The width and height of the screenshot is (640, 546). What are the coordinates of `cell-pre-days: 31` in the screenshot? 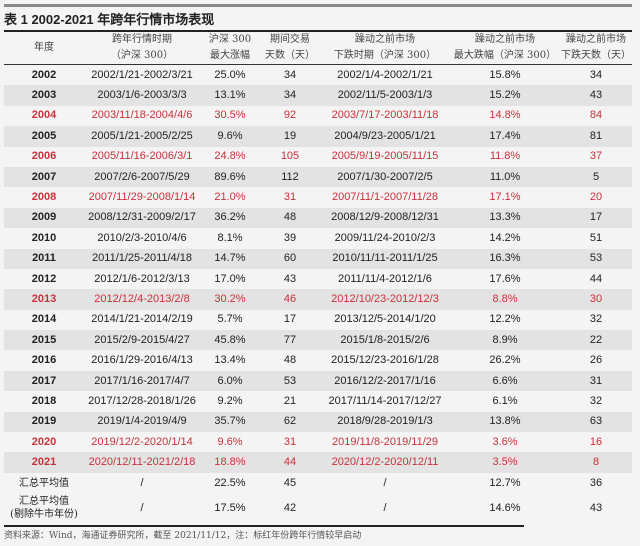 It's located at (596, 381).